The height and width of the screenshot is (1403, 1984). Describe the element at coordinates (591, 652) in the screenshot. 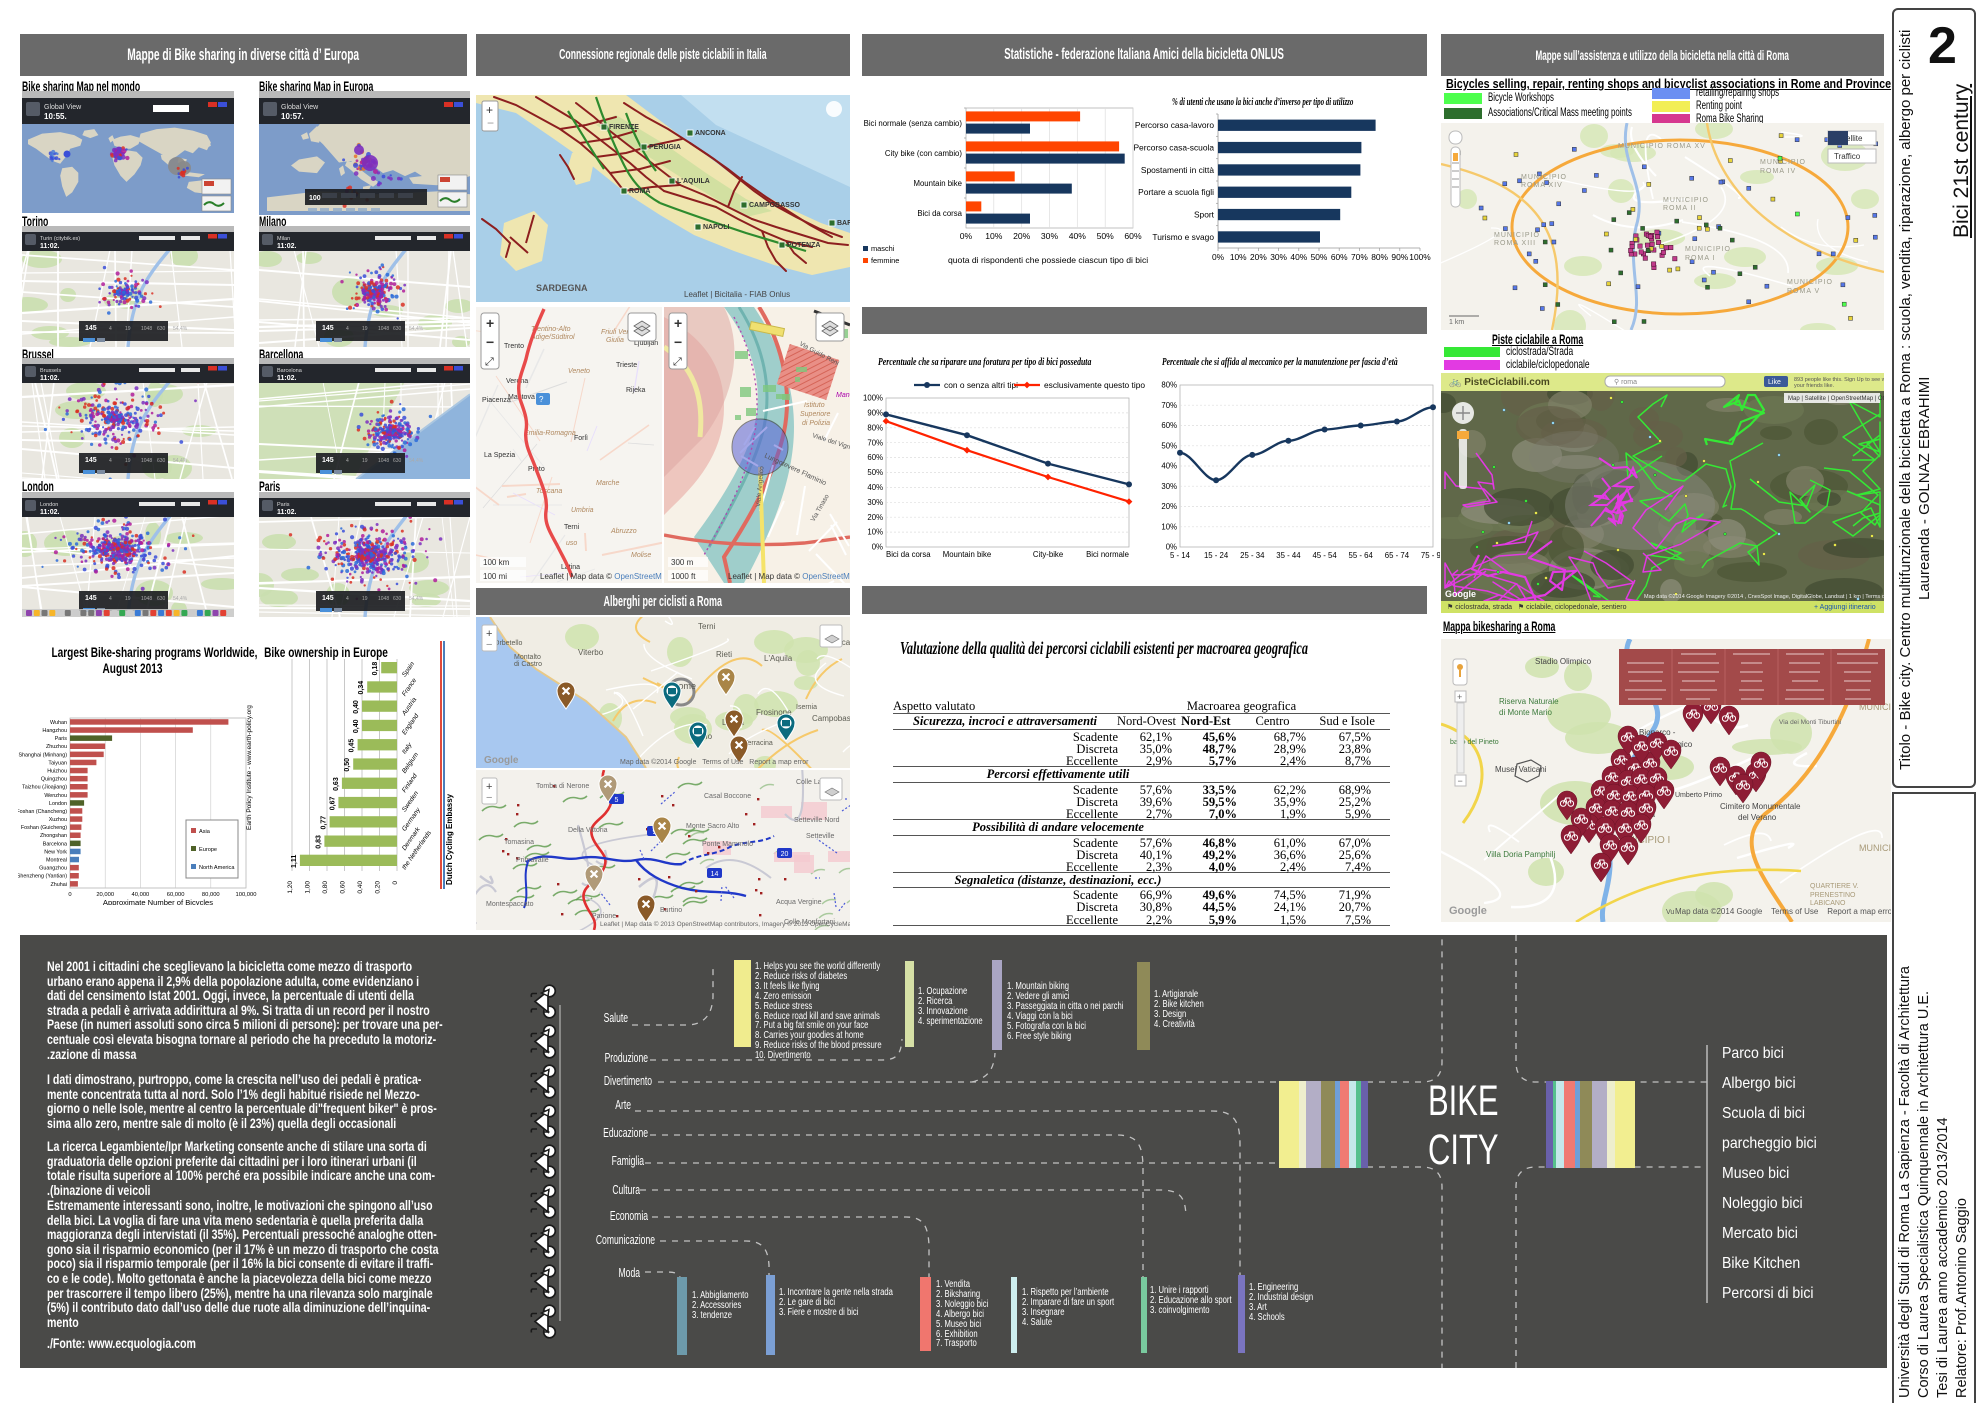

I see `svg-text: Viterbo` at that location.